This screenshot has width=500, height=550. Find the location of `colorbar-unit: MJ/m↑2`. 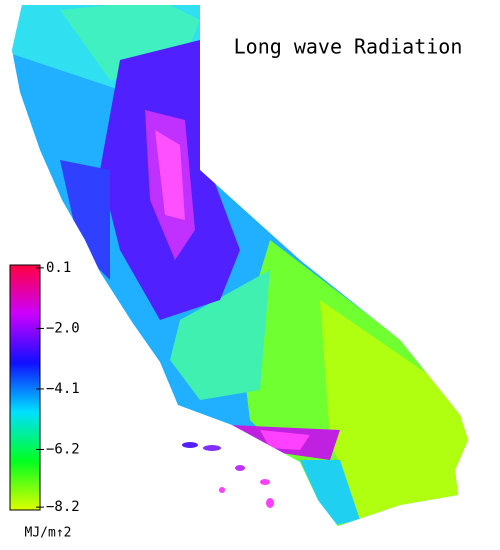

colorbar-unit: MJ/m↑2 is located at coordinates (48, 533).